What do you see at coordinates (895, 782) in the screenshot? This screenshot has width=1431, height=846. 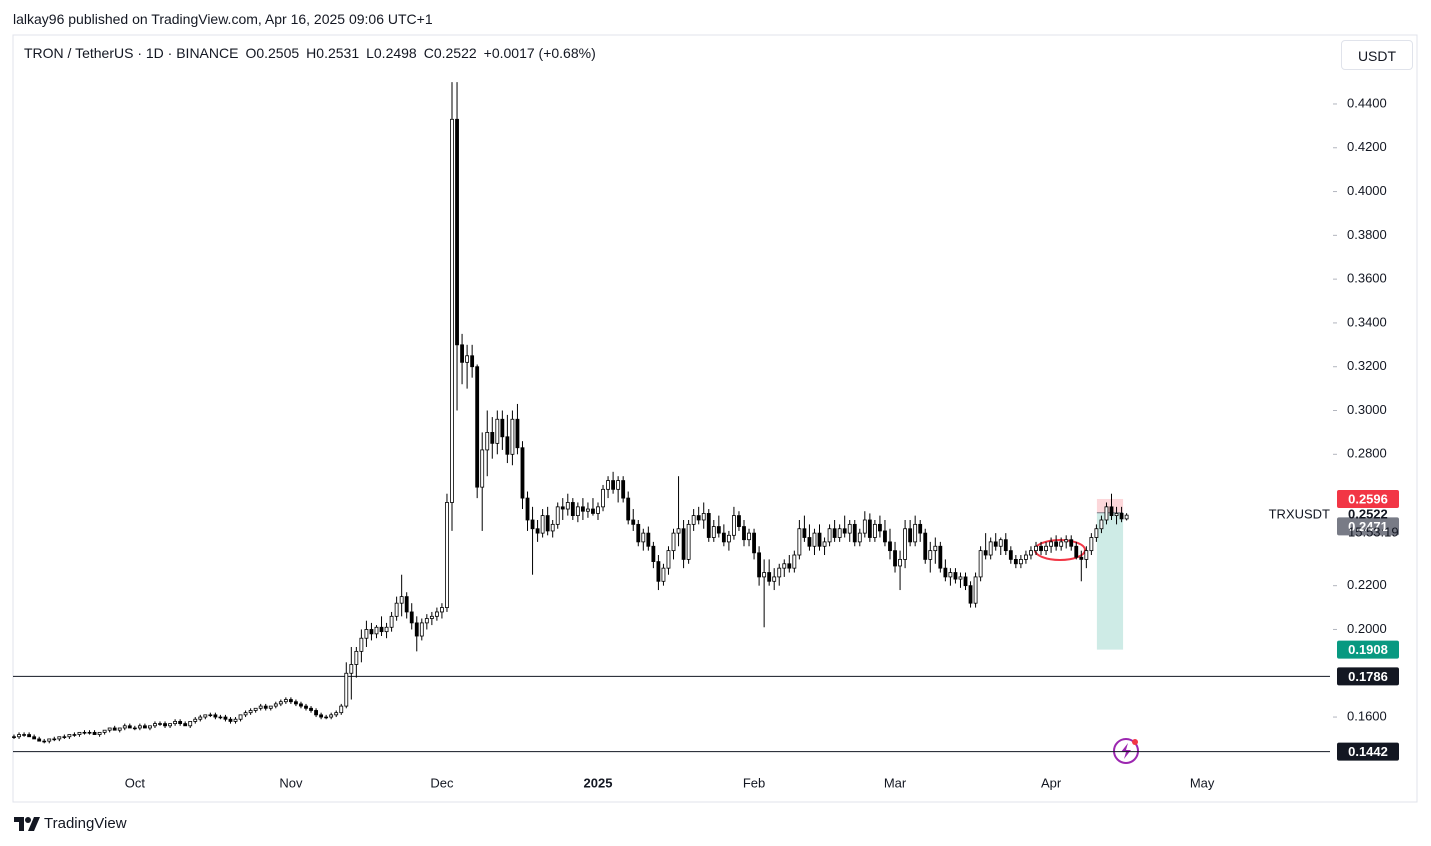 I see `x-tick-label: Mar` at bounding box center [895, 782].